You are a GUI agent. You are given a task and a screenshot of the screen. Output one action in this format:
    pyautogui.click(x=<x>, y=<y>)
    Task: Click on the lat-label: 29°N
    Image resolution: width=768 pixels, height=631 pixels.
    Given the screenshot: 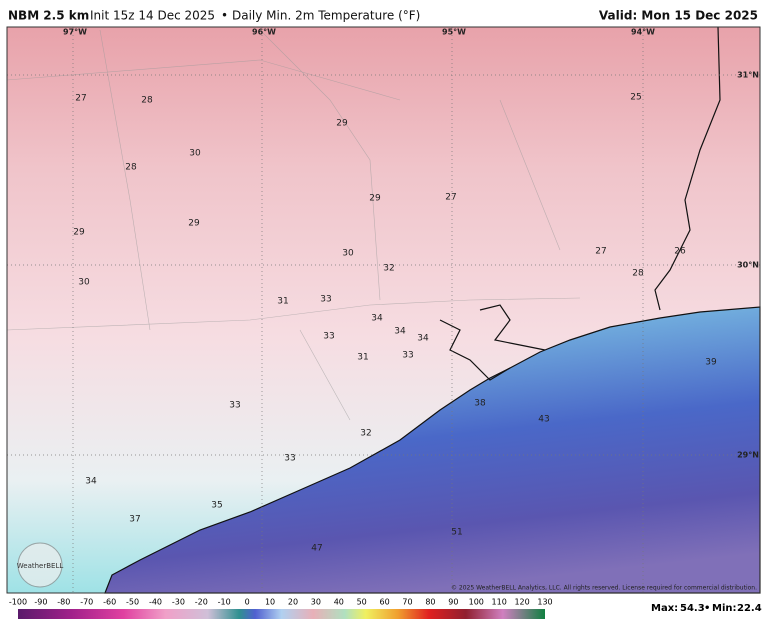 What is the action you would take?
    pyautogui.click(x=748, y=455)
    